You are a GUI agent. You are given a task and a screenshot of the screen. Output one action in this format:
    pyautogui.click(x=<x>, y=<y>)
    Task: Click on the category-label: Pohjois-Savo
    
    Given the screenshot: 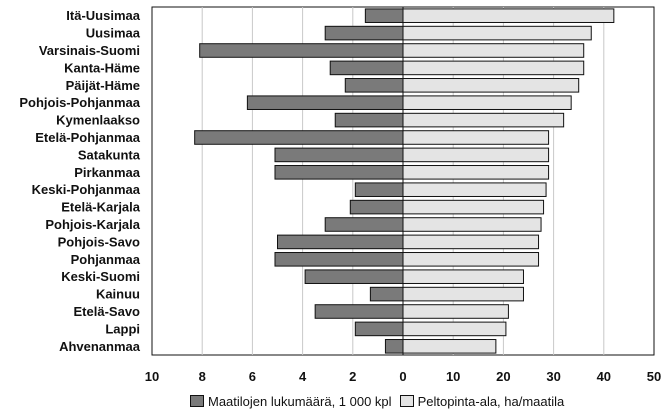 What is the action you would take?
    pyautogui.click(x=99, y=241)
    